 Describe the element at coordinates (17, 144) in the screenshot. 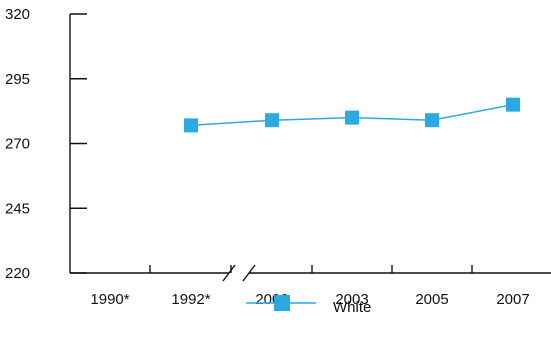

I see `y-tick-label: 270` at that location.